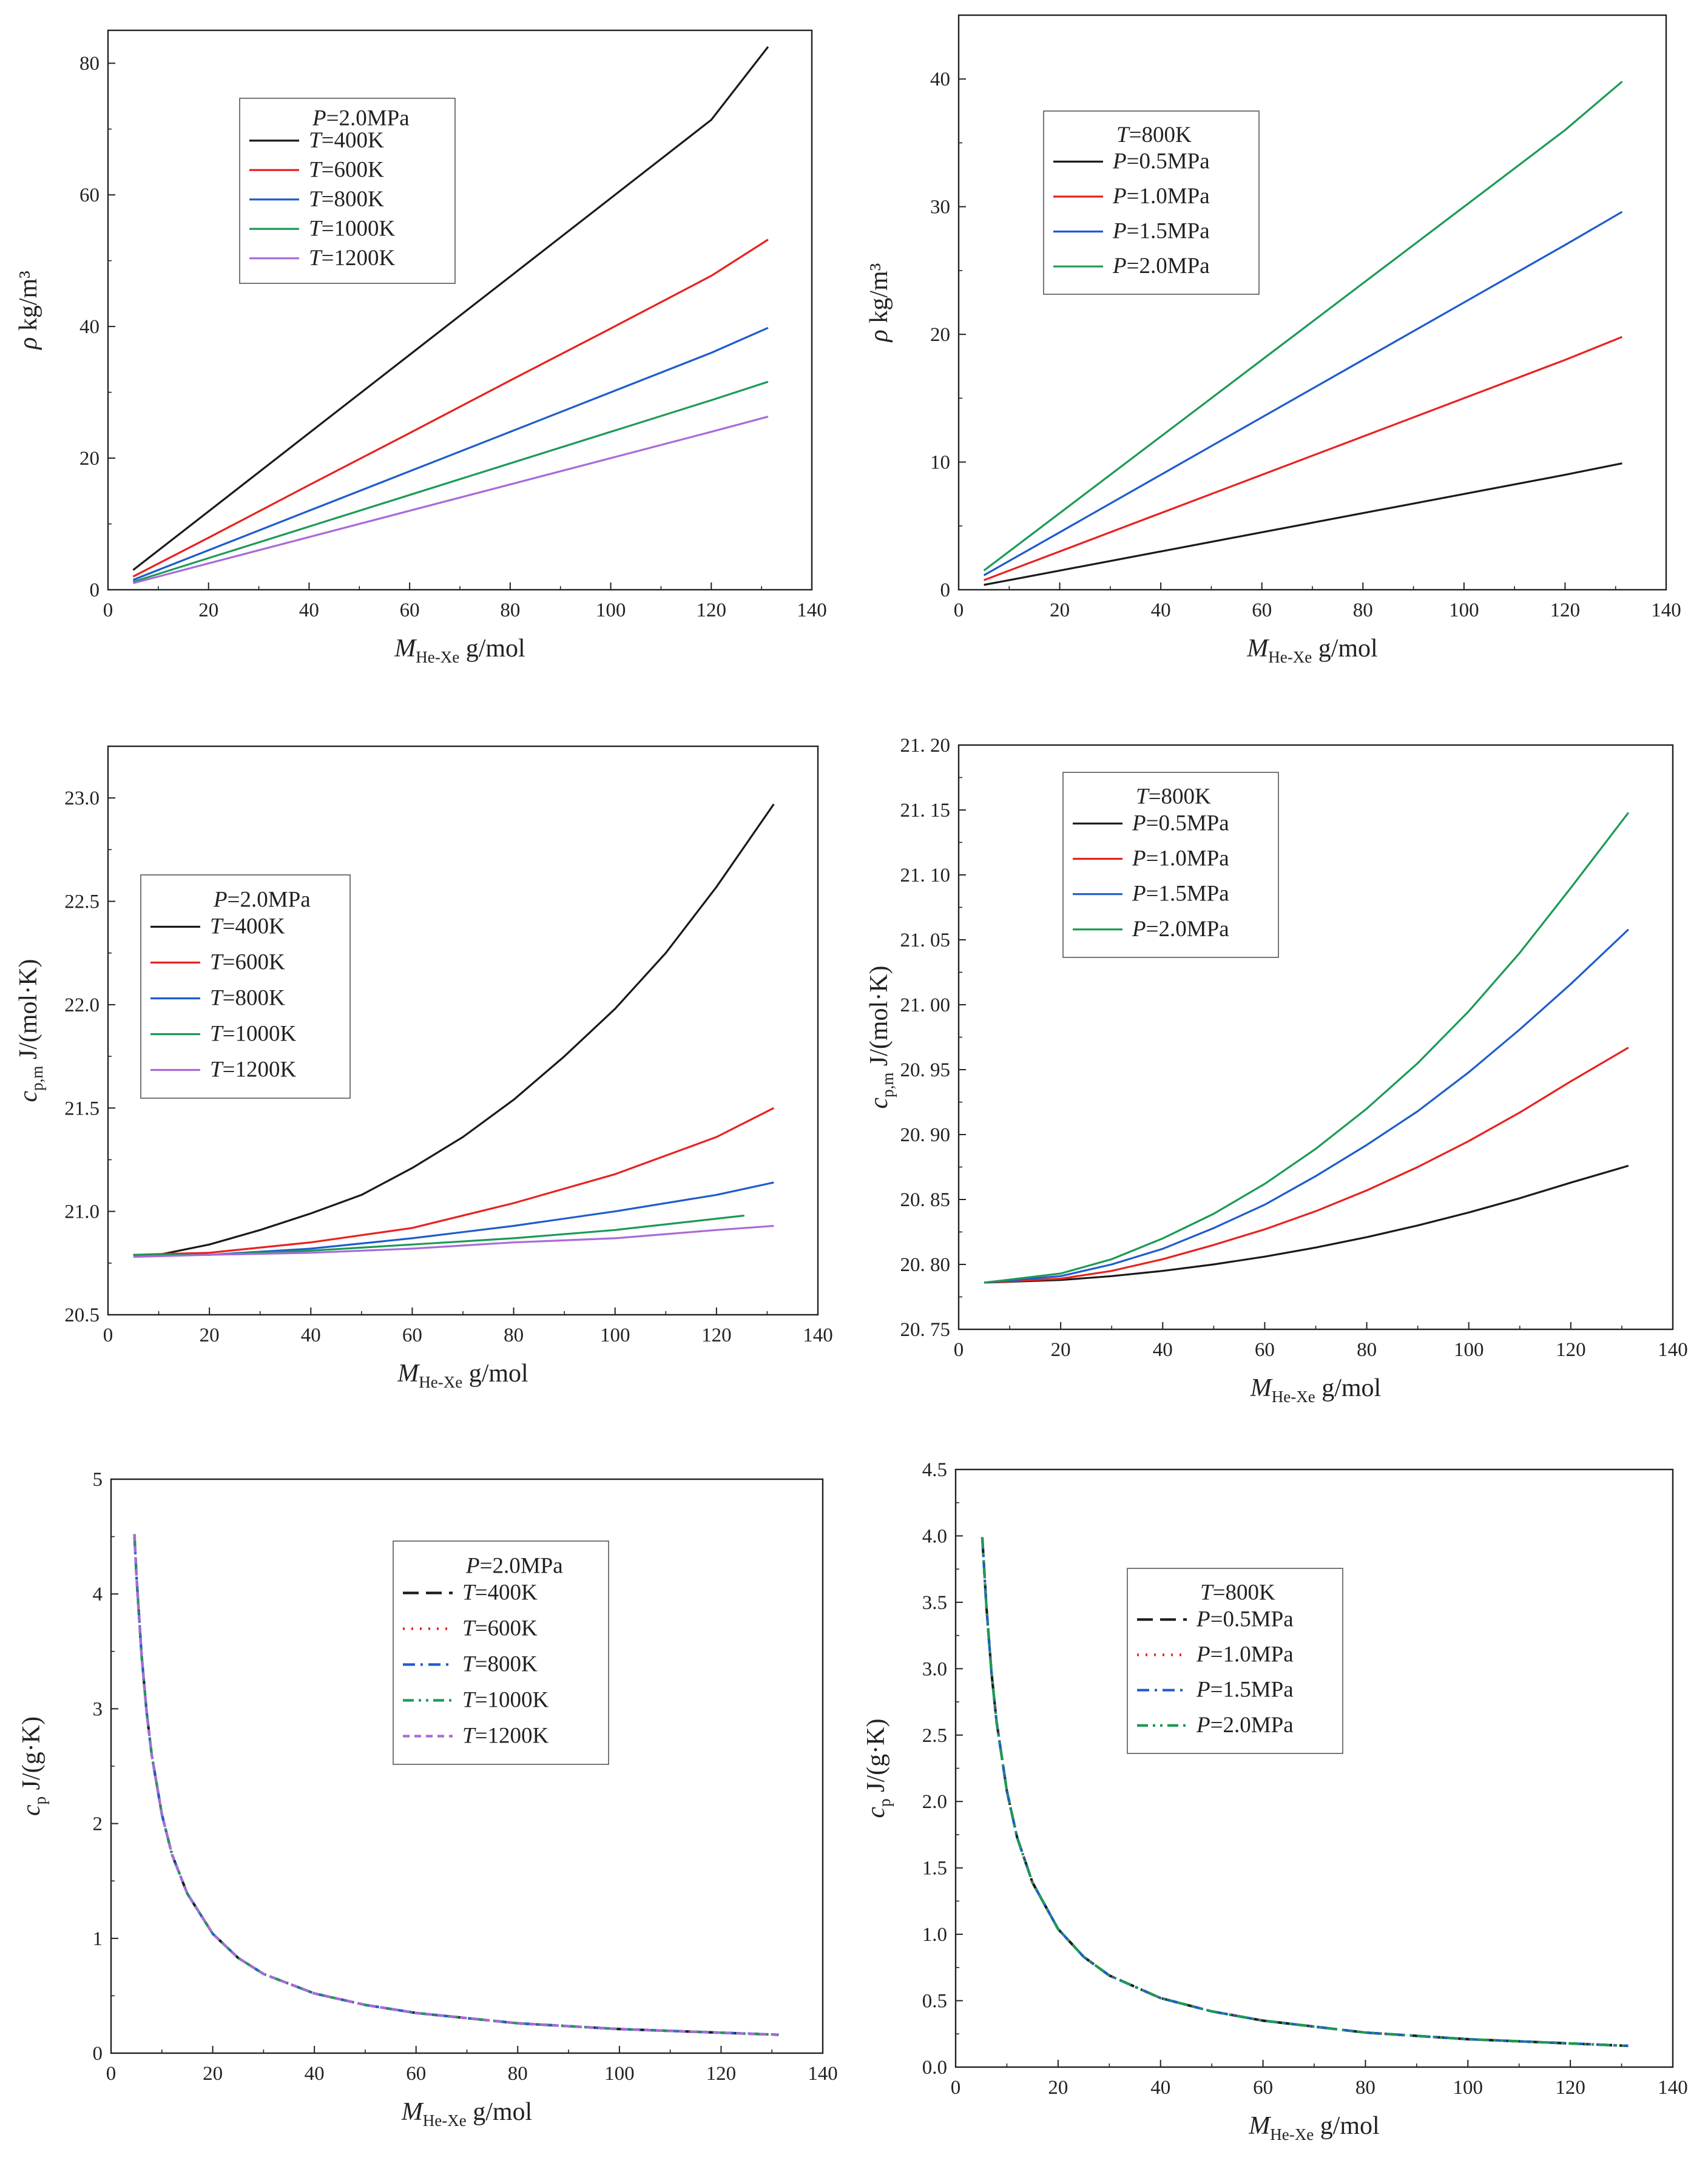  What do you see at coordinates (98, 1594) in the screenshot?
I see `y-tick-label: 4` at bounding box center [98, 1594].